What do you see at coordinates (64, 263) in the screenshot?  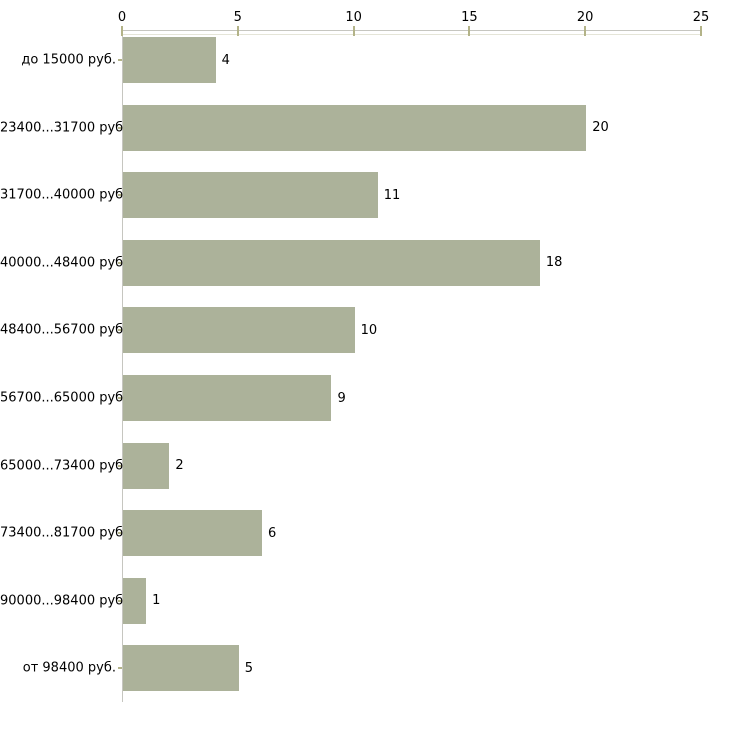 I see `category-label: 40000...48400 руб.` at bounding box center [64, 263].